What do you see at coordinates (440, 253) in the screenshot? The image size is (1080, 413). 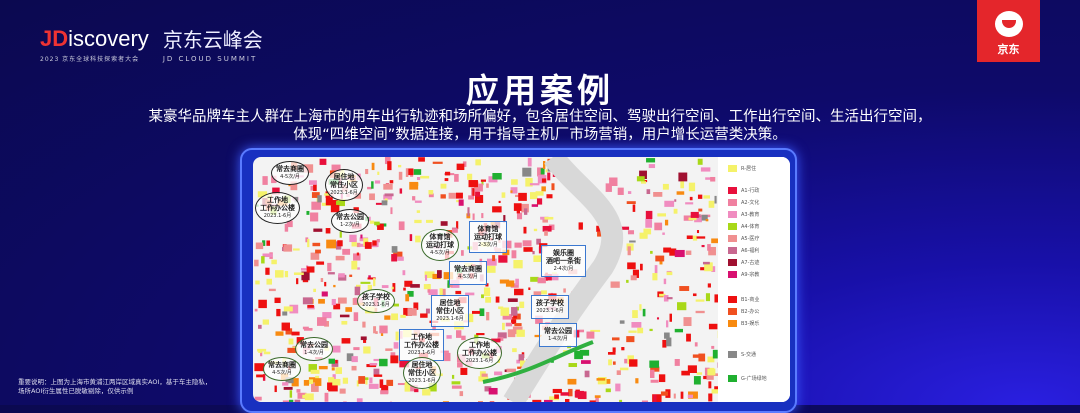 I see `callout-frequency: 4-5次/月` at bounding box center [440, 253].